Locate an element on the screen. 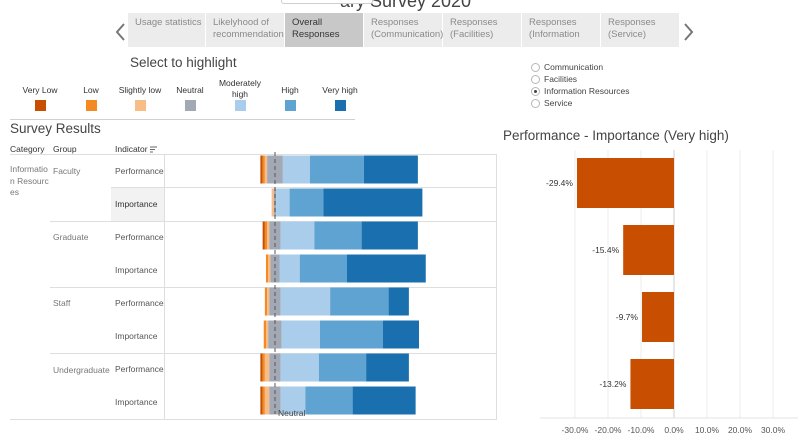 This screenshot has height=436, width=800. perf-bar-undergraduate is located at coordinates (652, 384).